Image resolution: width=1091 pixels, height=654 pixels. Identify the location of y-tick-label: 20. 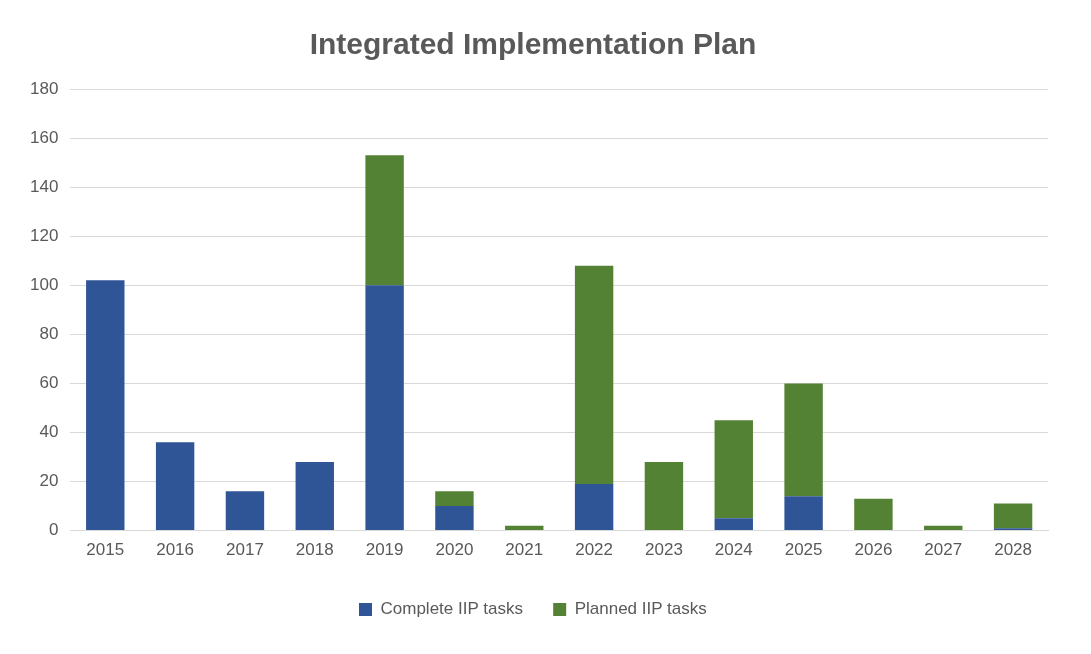
(49, 481).